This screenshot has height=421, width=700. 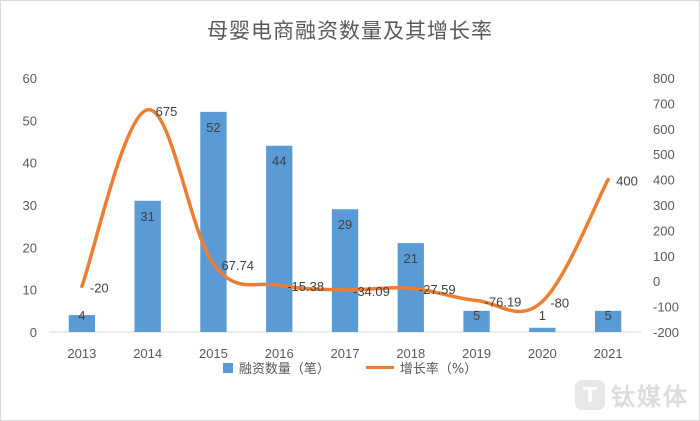 I want to click on y-right-tick-label: 400, so click(x=664, y=180).